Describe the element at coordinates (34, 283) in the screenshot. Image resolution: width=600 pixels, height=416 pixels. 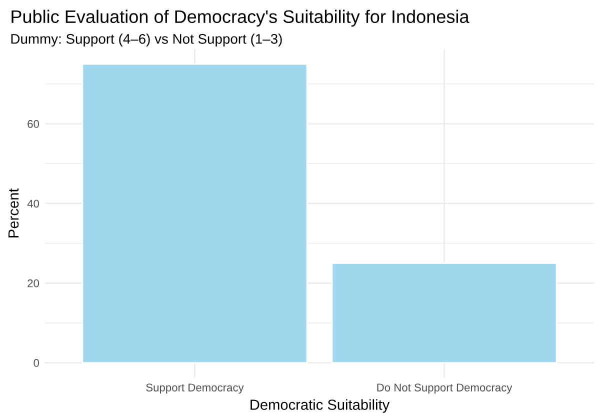
I see `y-tick-label: 20` at that location.